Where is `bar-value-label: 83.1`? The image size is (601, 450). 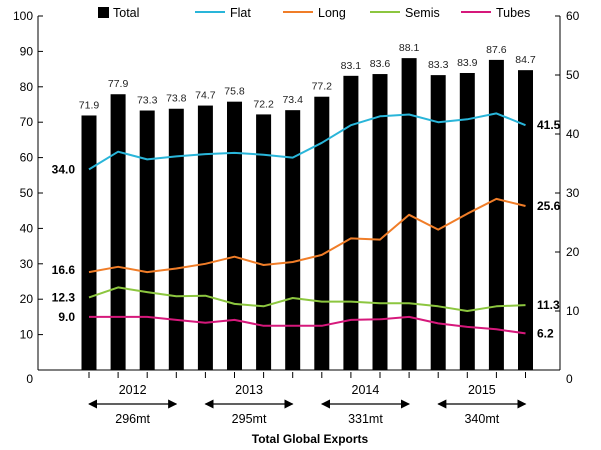 bar-value-label: 83.1 is located at coordinates (351, 66).